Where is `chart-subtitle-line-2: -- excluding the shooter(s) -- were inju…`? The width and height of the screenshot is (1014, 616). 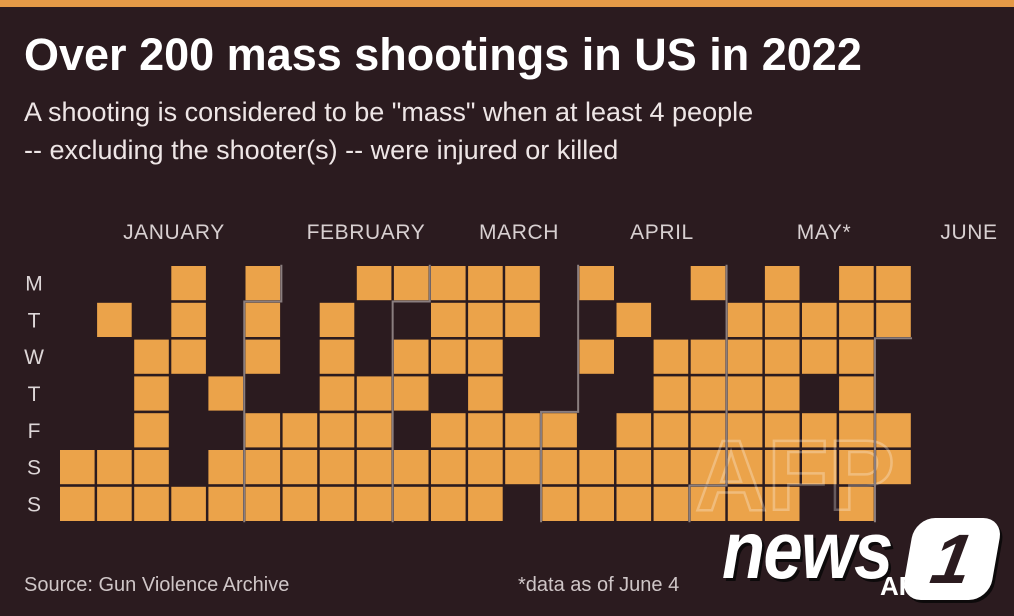 chart-subtitle-line-2: -- excluding the shooter(s) -- were inju… is located at coordinates (321, 150).